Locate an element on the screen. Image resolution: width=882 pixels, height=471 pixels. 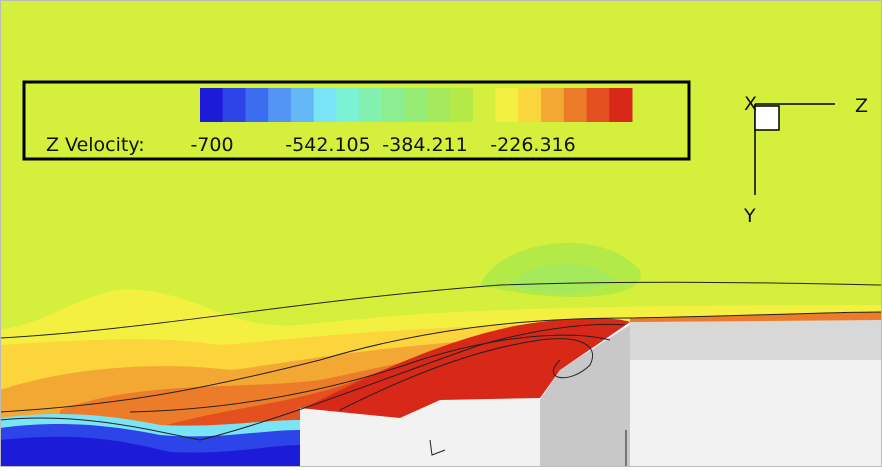
axis-label: X is located at coordinates (750, 104).